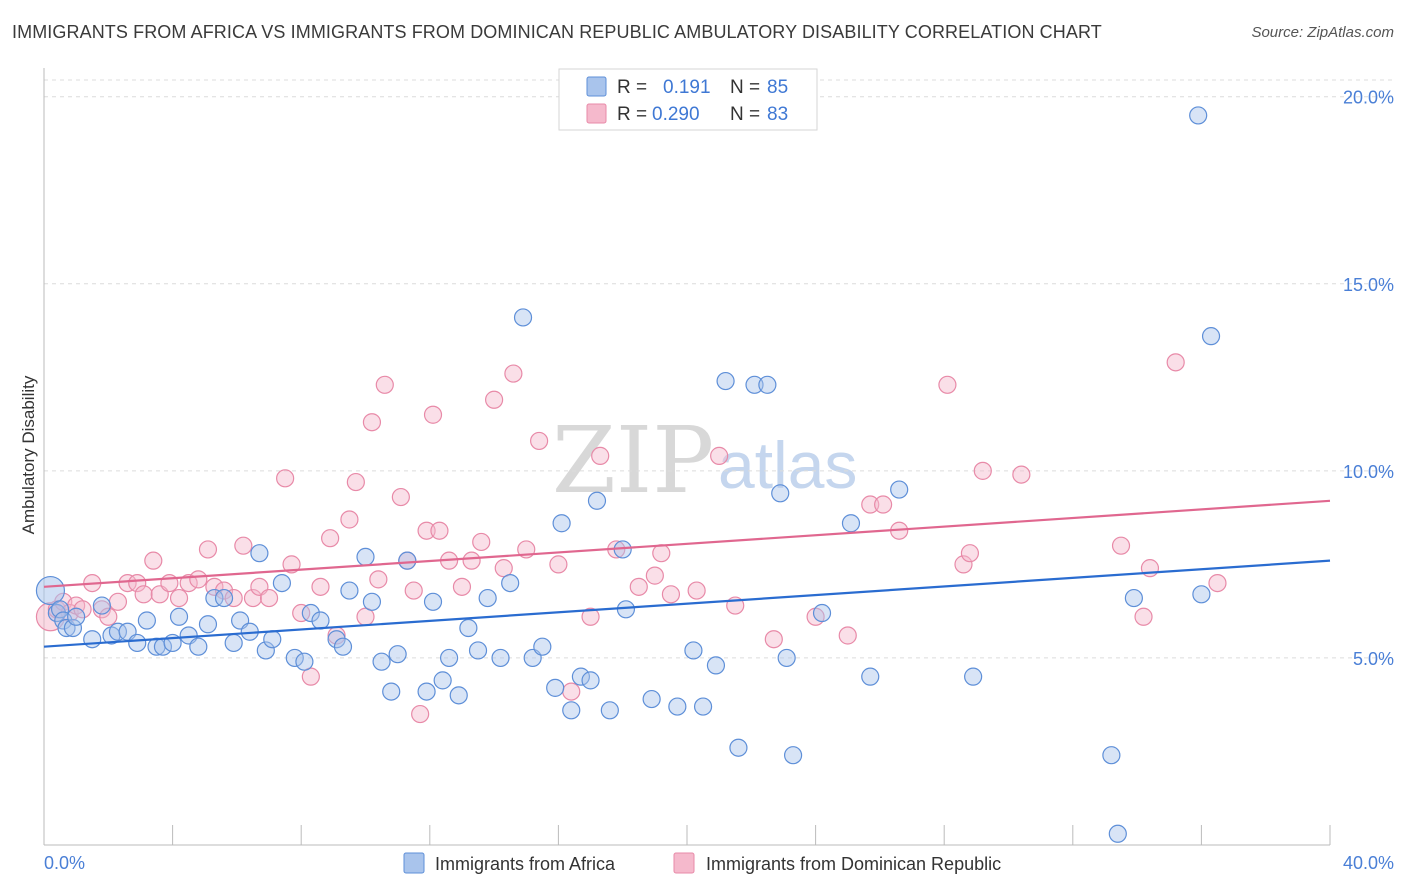 The image size is (1406, 892). I want to click on legend-r-value-dominican: 0.290, so click(676, 114).